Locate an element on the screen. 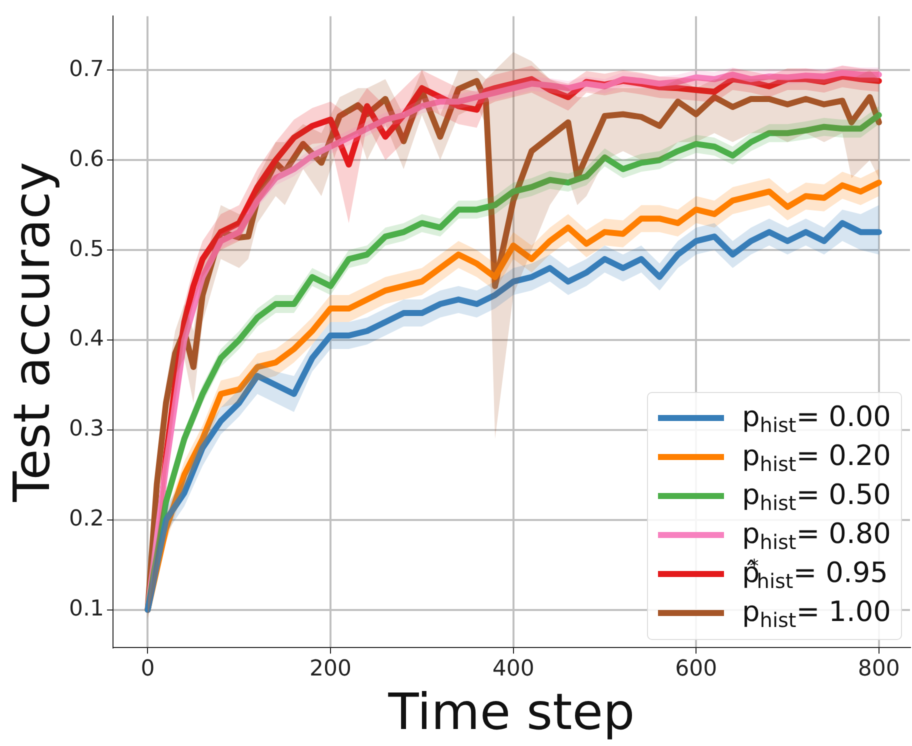 This screenshot has height=746, width=912. y-tick-label: 0.1 is located at coordinates (86, 609).